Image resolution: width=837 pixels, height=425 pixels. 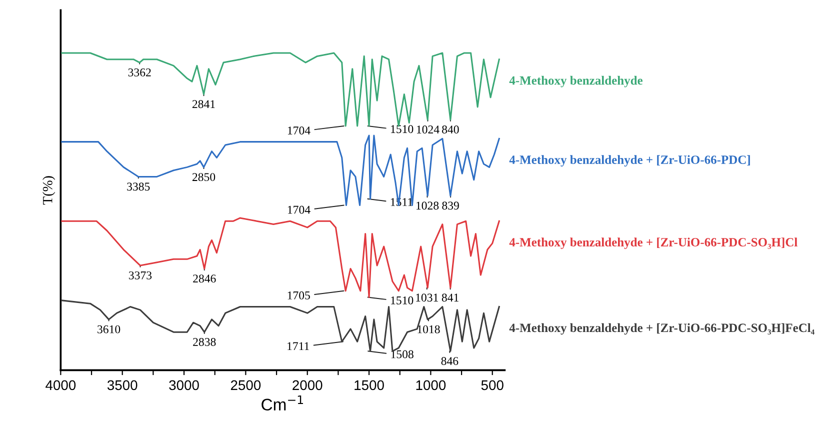 What do you see at coordinates (661, 329) in the screenshot?
I see `series-label: 4-Methoxy benzaldehyde + [Zr-UiO-66-PDC-SO₃H]FeCl₄` at bounding box center [661, 329].